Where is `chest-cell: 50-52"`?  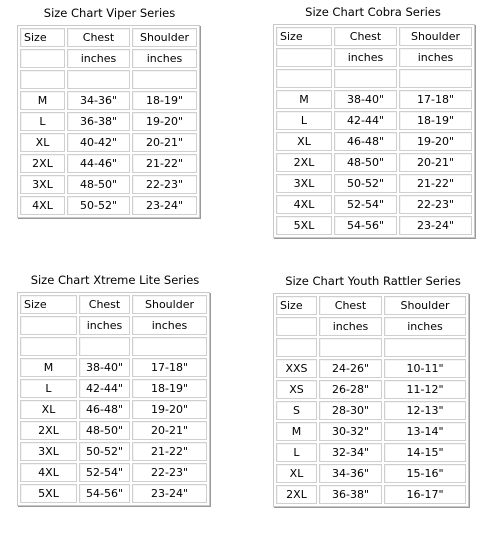
chest-cell: 50-52" is located at coordinates (104, 451).